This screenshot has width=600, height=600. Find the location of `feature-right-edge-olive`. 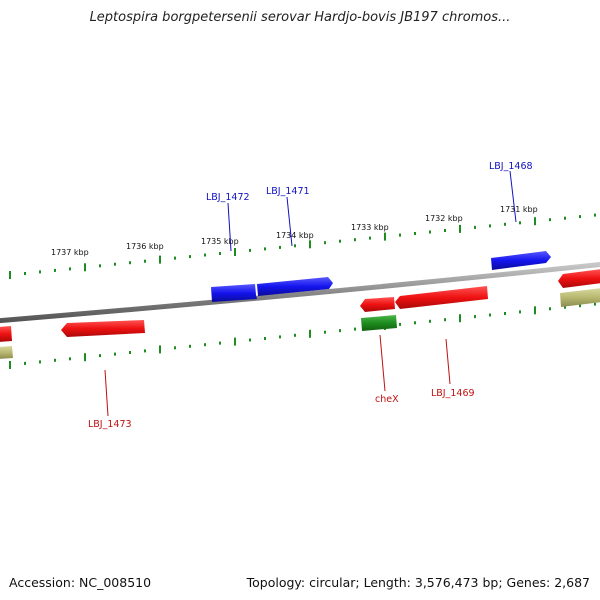

feature-right-edge-olive is located at coordinates (580, 297).